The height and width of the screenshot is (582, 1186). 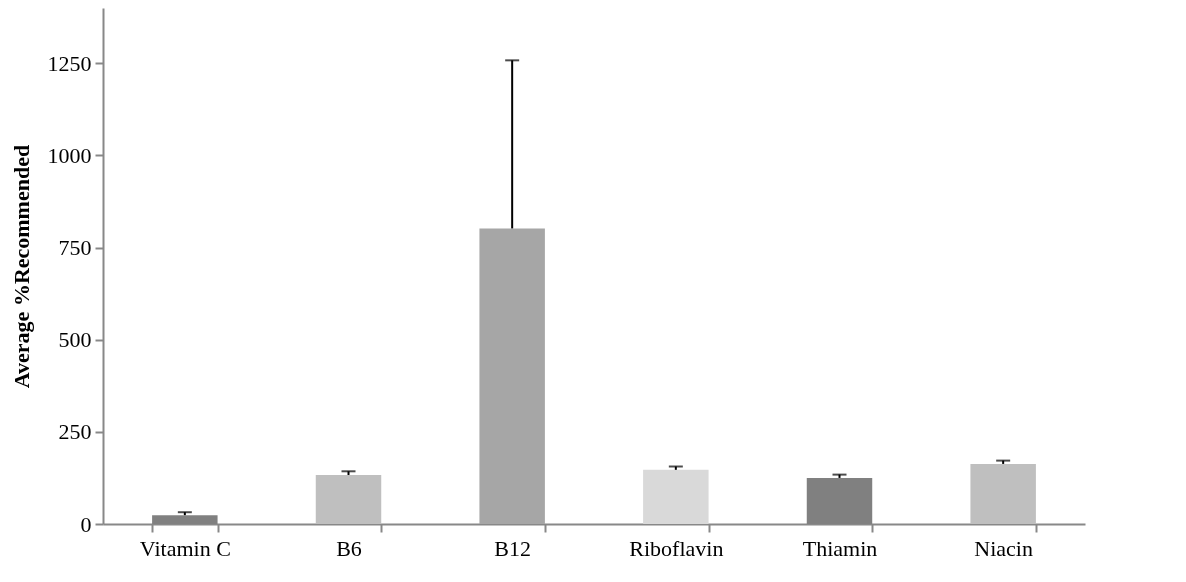 What do you see at coordinates (75, 340) in the screenshot?
I see `y-tick-label: 500` at bounding box center [75, 340].